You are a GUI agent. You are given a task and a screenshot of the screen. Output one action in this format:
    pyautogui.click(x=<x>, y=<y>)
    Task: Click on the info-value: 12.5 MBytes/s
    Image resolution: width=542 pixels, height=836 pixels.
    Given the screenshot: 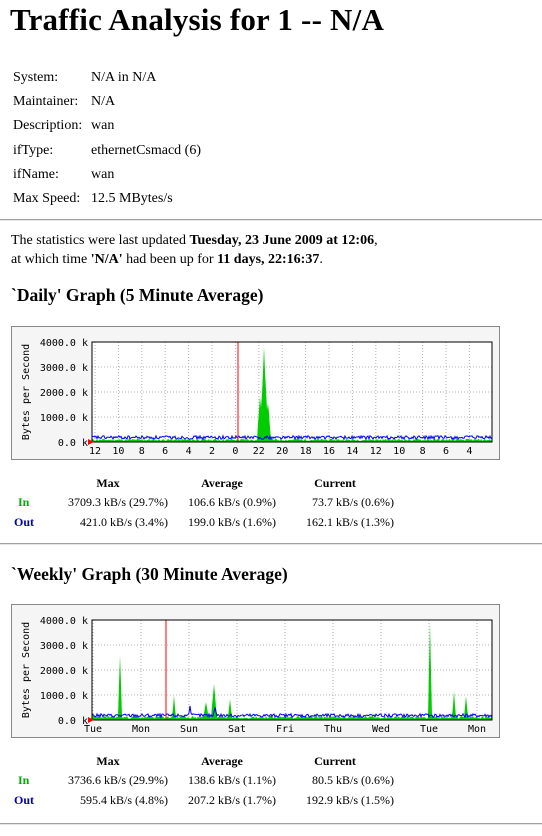 What is the action you would take?
    pyautogui.click(x=132, y=199)
    